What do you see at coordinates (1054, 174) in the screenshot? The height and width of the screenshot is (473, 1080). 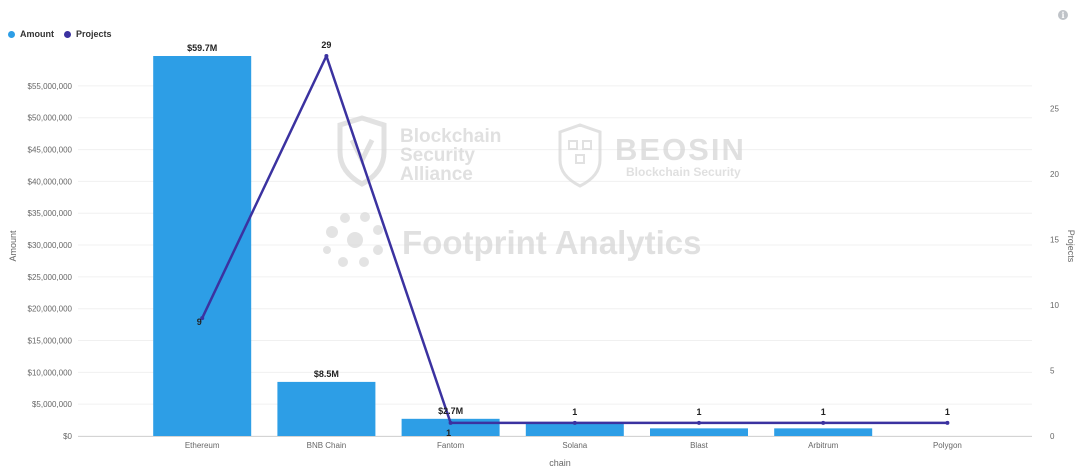 I see `y-right-tick-label: 20` at bounding box center [1054, 174].